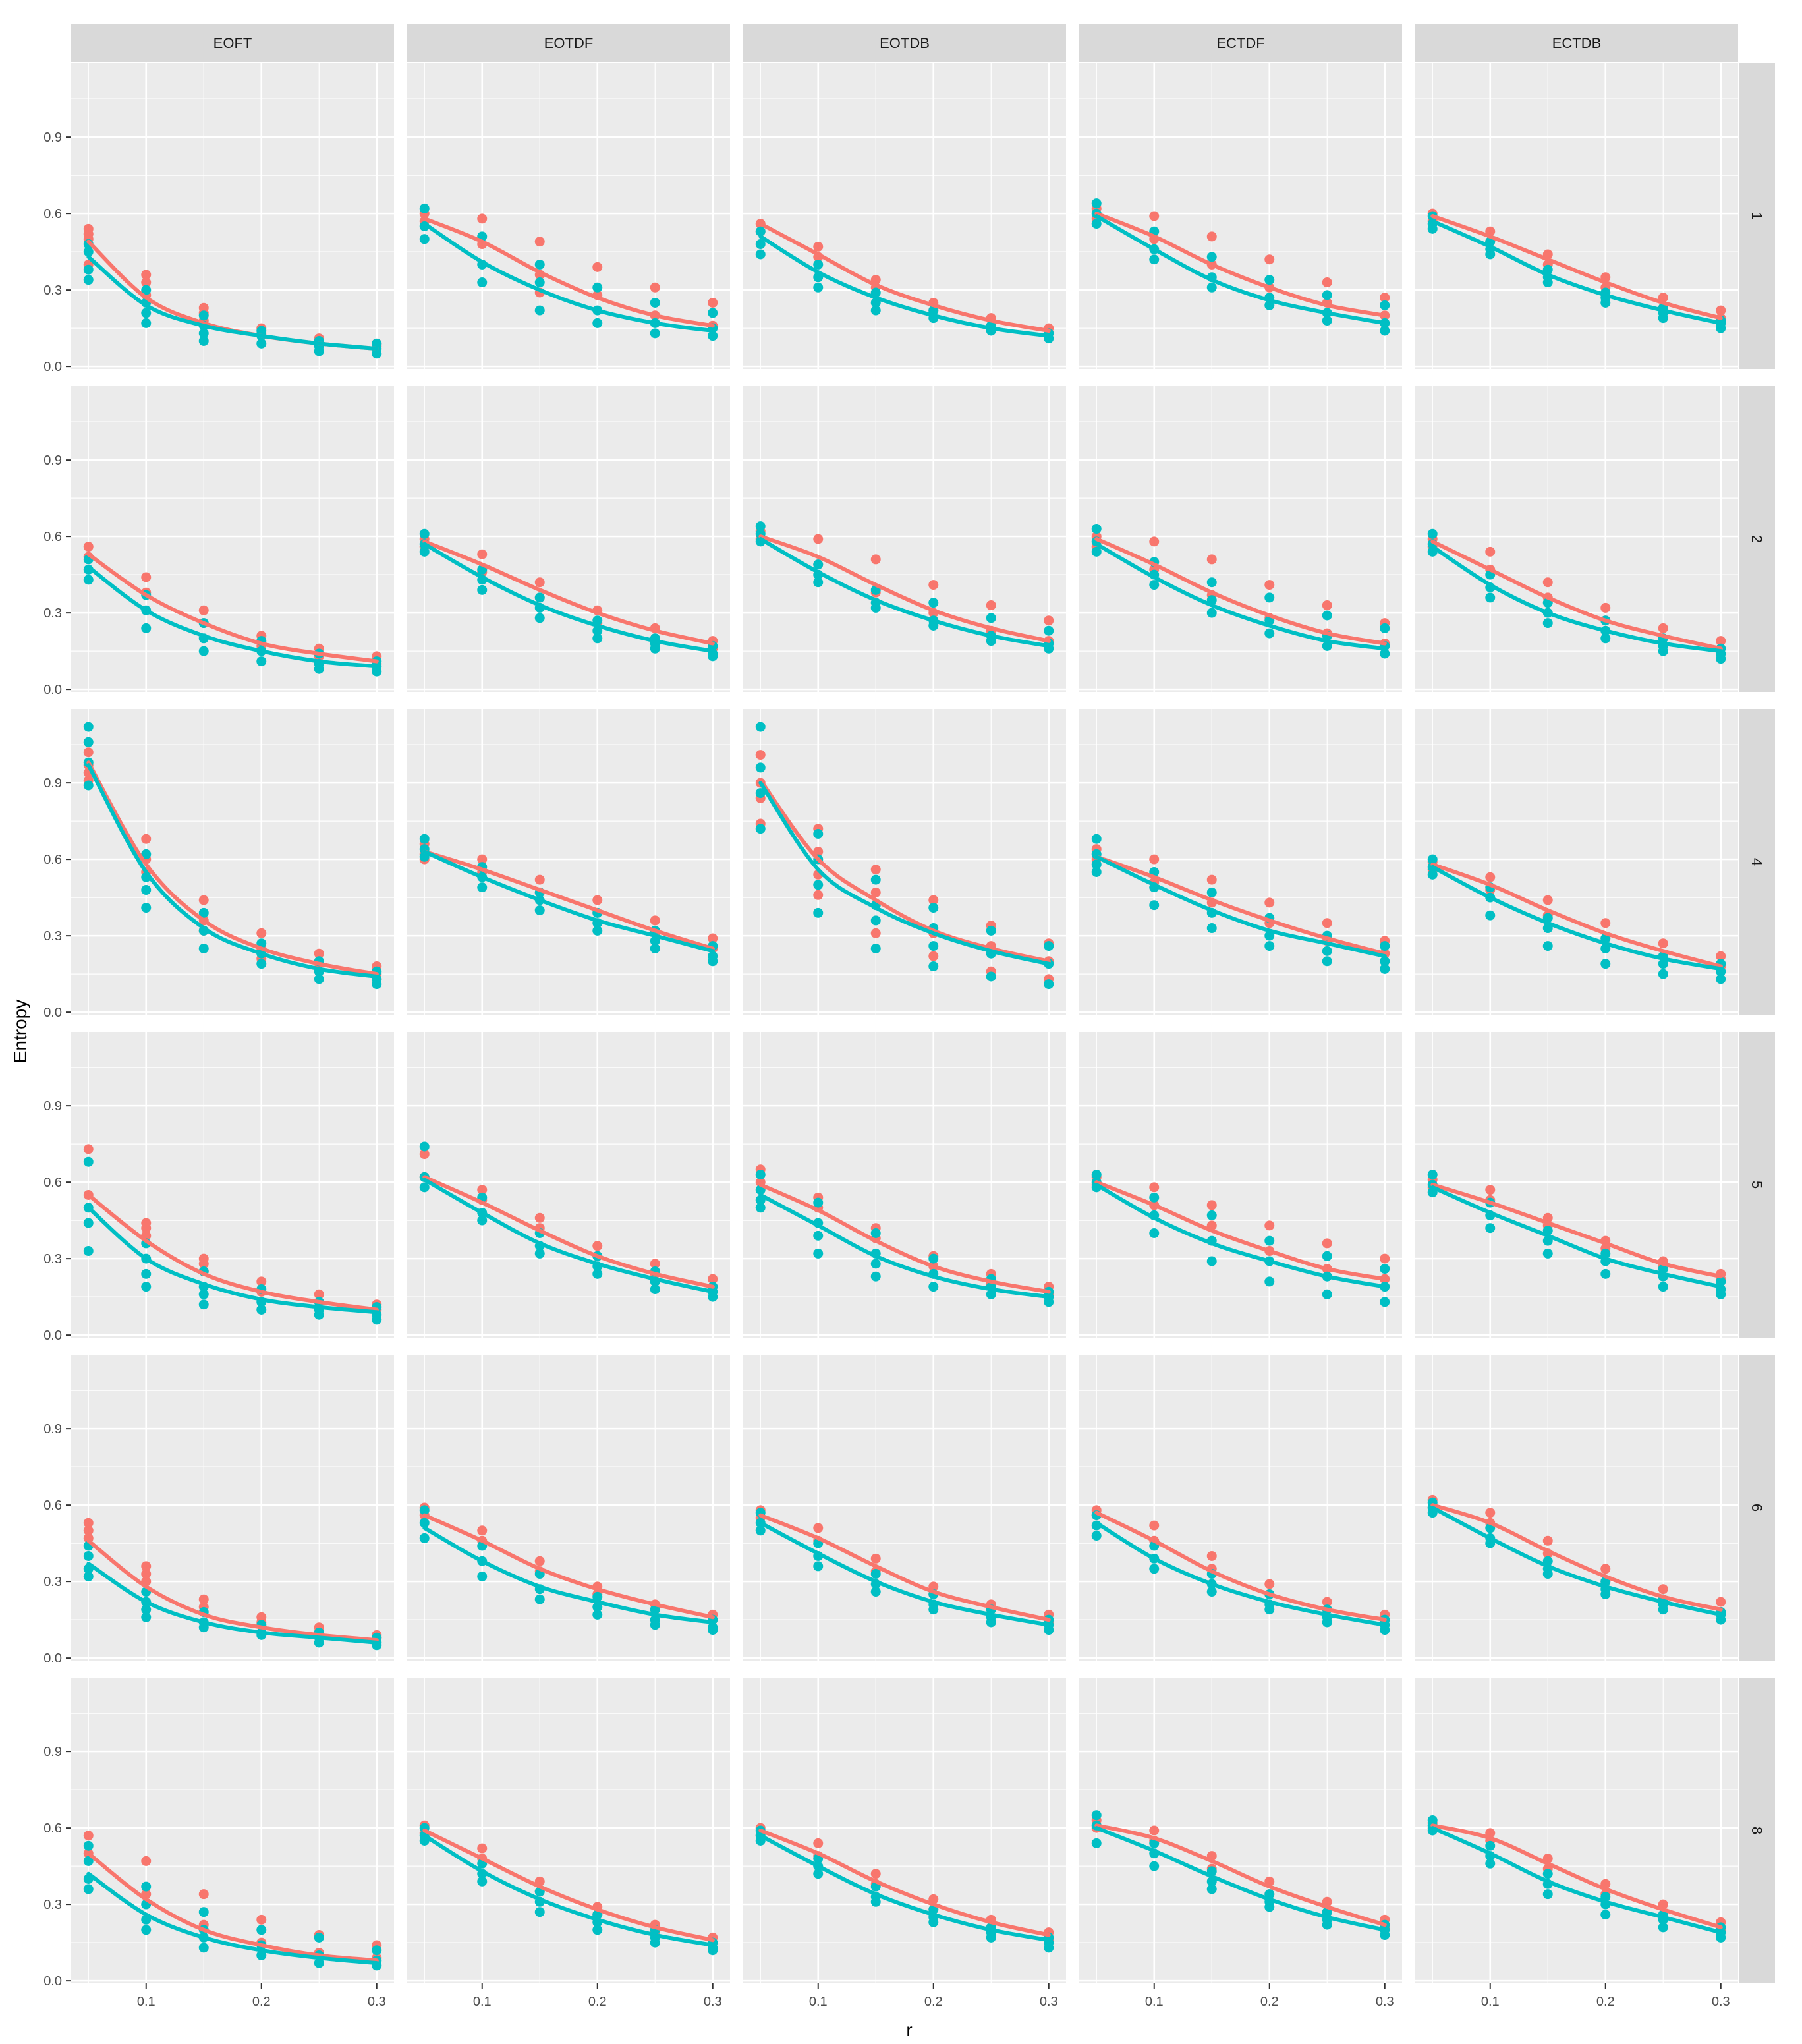 The width and height of the screenshot is (1802, 2044). Describe the element at coordinates (905, 43) in the screenshot. I see `facet-strip-column-label: EOTDB` at that location.